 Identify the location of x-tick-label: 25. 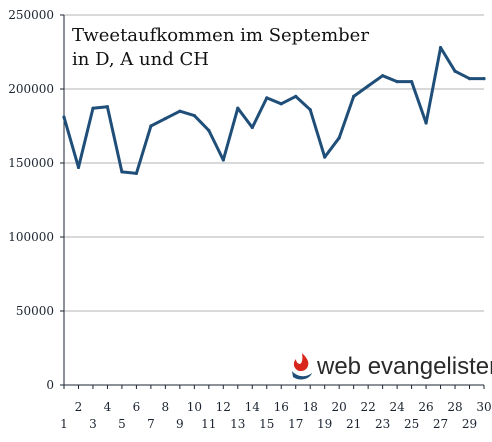
(411, 424).